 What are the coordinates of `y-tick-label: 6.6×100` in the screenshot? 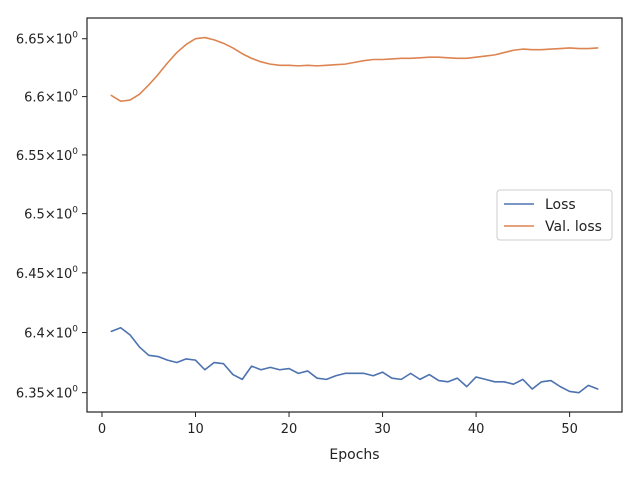 It's located at (51, 97).